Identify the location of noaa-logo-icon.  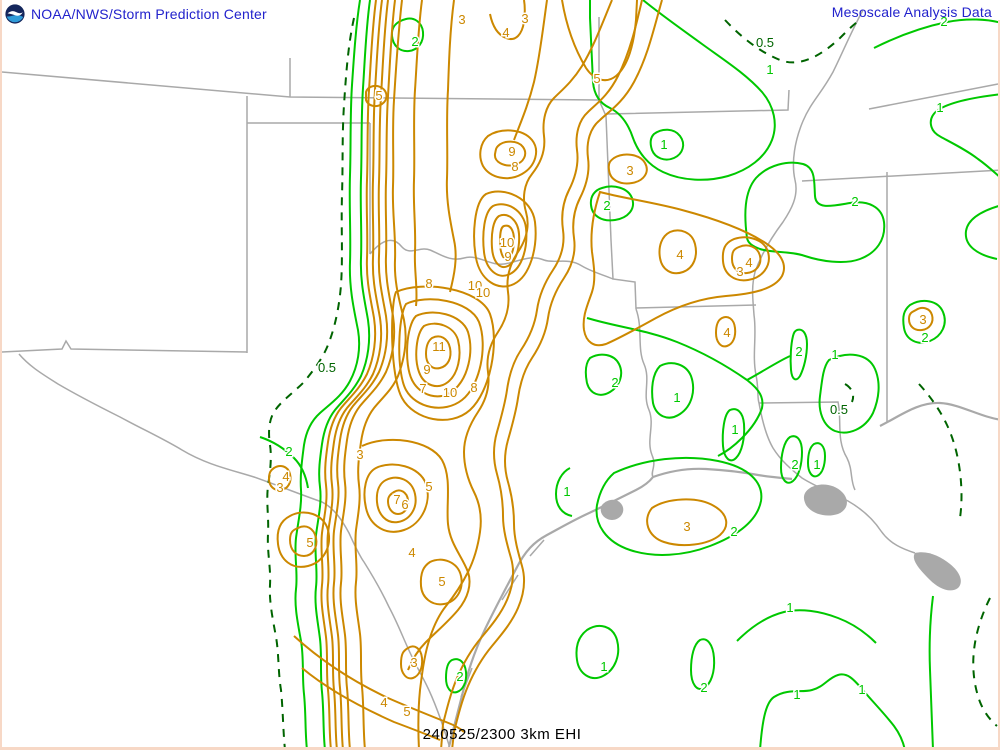
(15, 14).